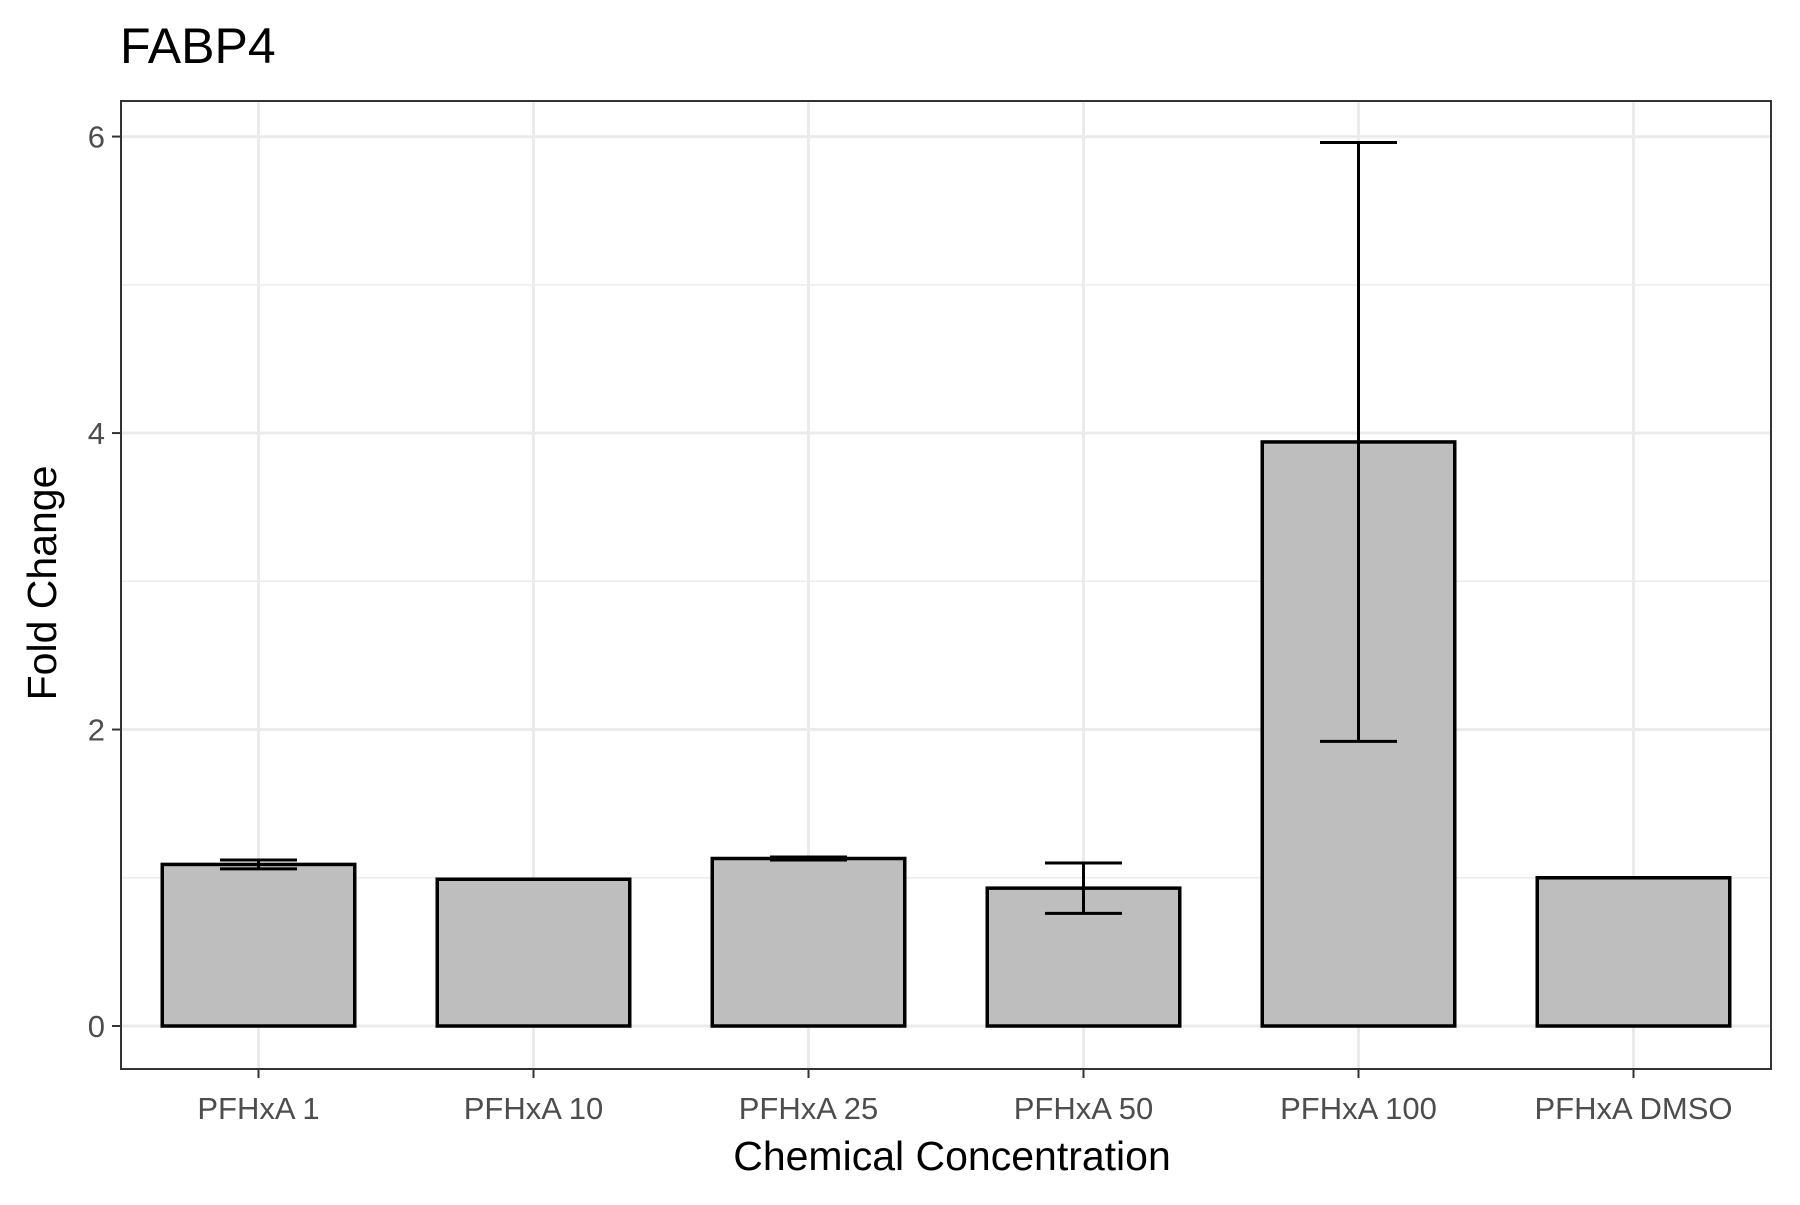 This screenshot has height=1205, width=1800. I want to click on y-axis-title: Fold Change, so click(42, 583).